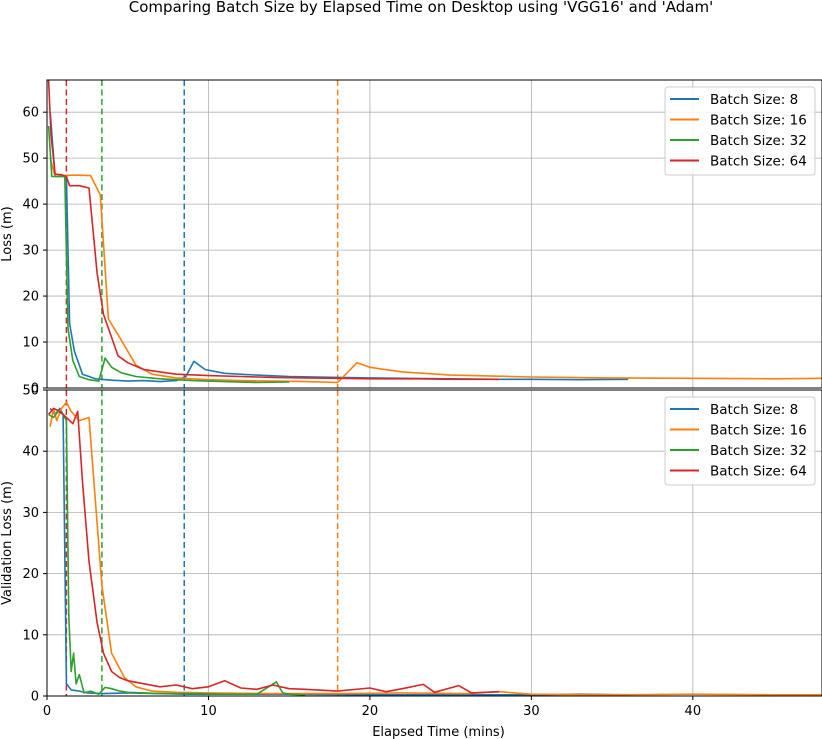 This screenshot has width=822, height=739. Describe the element at coordinates (693, 711) in the screenshot. I see `x-tick-label: 40` at that location.